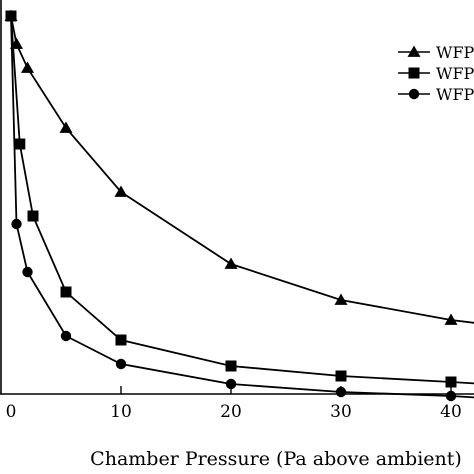  I want to click on x-ticks: 10 20 30 40 0, so click(234, 404).